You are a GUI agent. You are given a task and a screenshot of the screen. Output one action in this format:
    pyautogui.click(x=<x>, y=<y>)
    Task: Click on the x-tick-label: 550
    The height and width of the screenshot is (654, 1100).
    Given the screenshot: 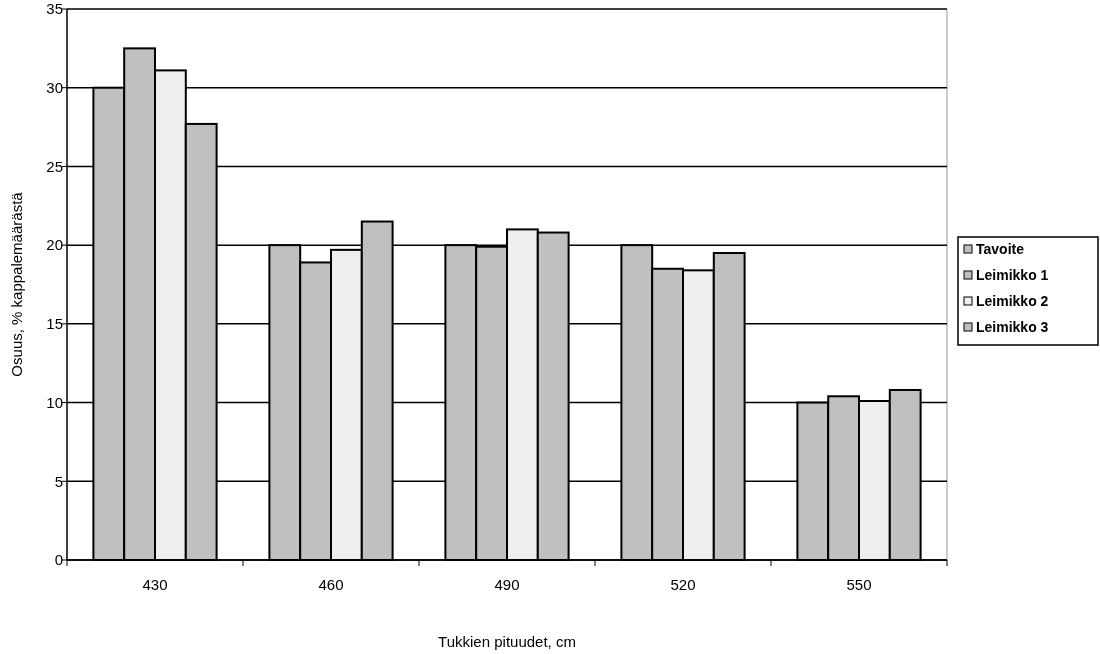 What is the action you would take?
    pyautogui.click(x=859, y=584)
    